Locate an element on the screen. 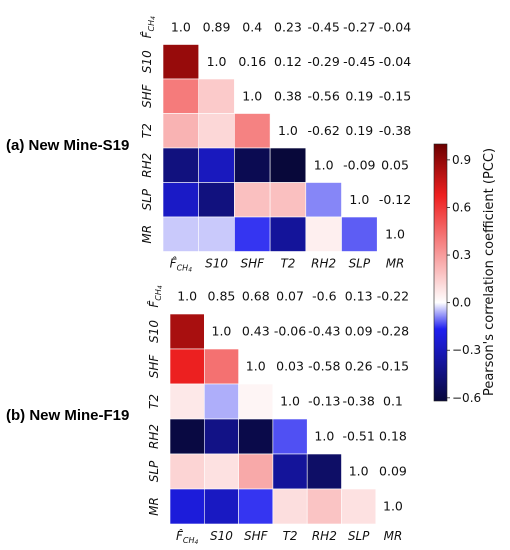 Image resolution: width=510 pixels, height=550 pixels. coefficient-label: -0.6 is located at coordinates (324, 296).